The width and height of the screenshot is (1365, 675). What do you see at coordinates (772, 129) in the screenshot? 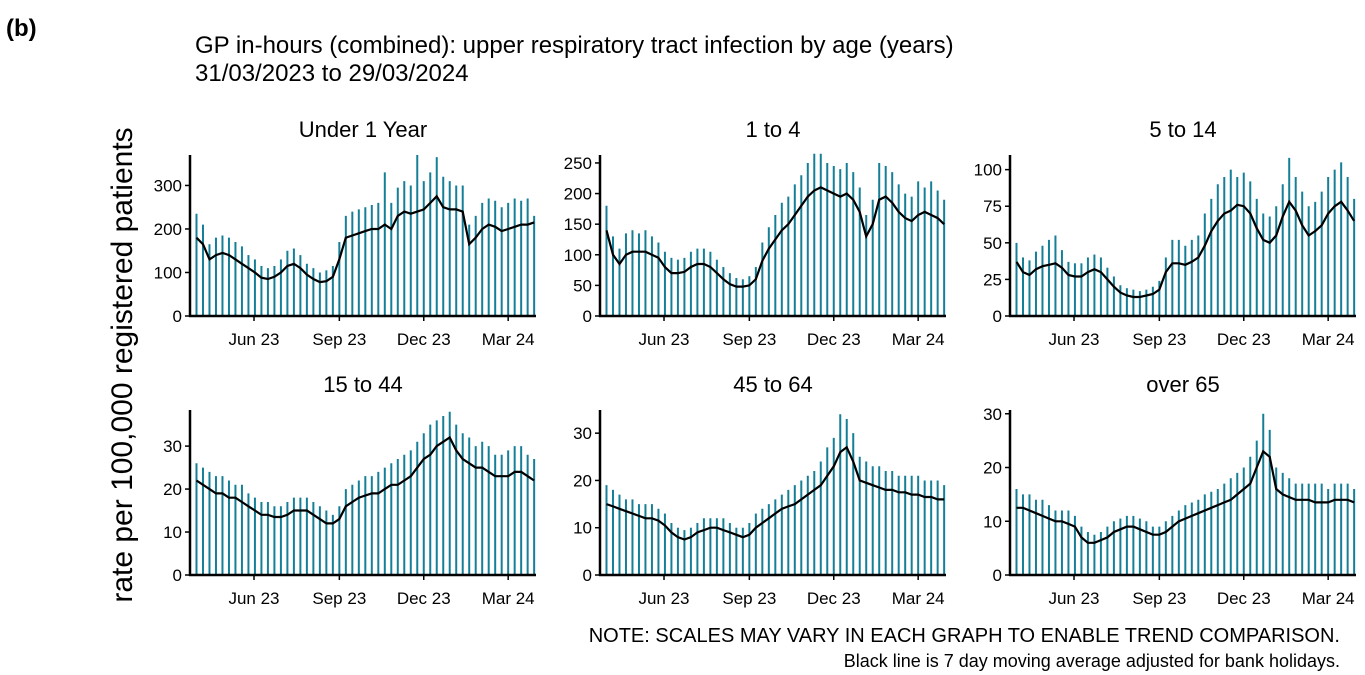
I see `panel-title: 1 to 4` at bounding box center [772, 129].